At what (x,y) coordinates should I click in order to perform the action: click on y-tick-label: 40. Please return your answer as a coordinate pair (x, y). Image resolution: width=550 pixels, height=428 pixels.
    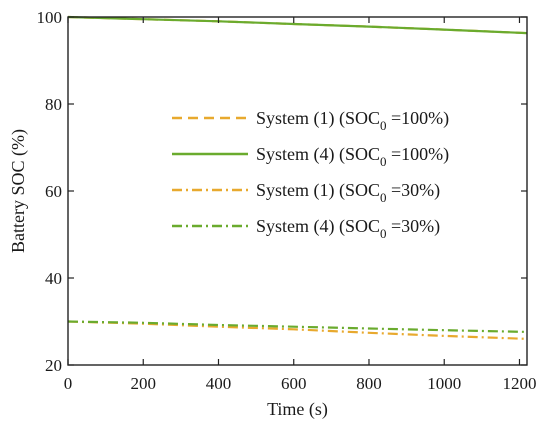
    Looking at the image, I should click on (53, 278).